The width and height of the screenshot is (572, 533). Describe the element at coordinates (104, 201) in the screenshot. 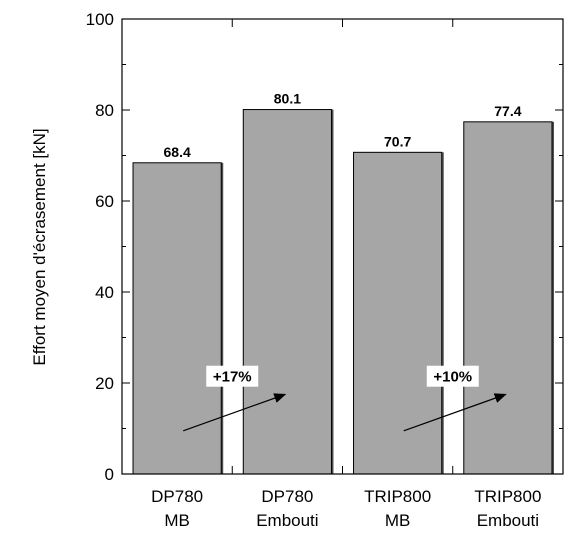

I see `y-tick-label: 60` at that location.